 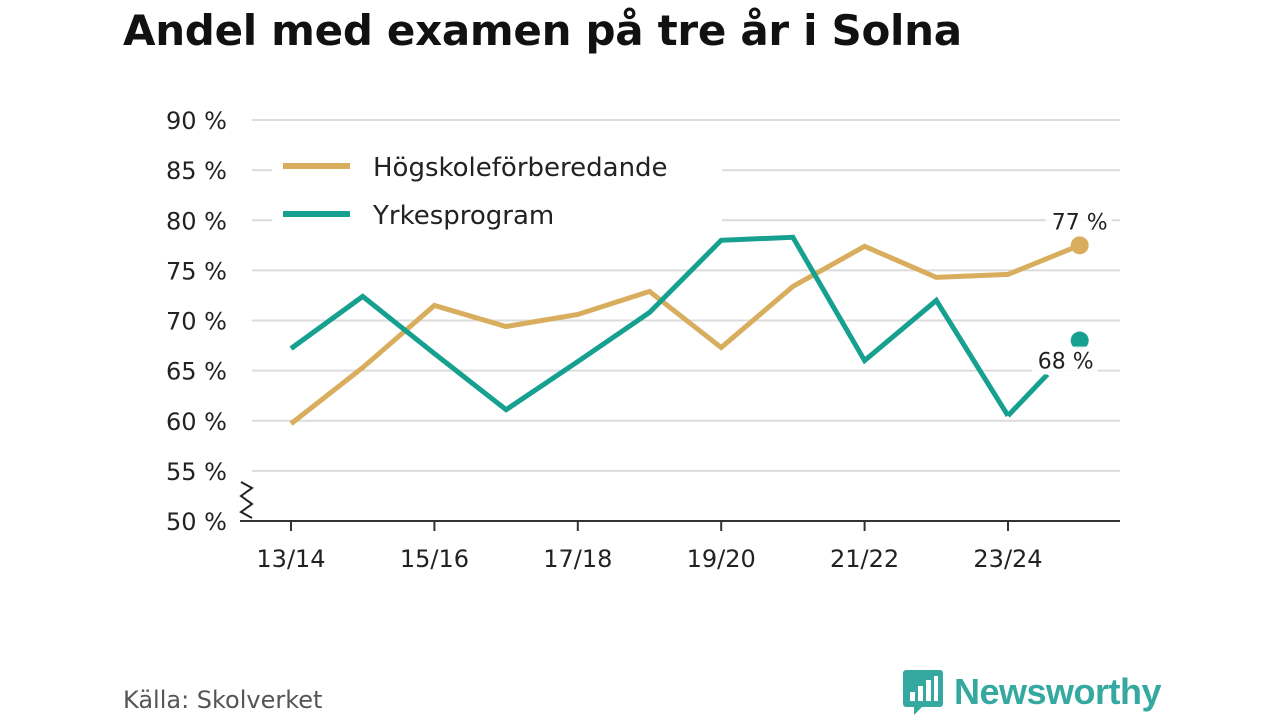 I want to click on x-tick-label: 15/16, so click(x=434, y=559).